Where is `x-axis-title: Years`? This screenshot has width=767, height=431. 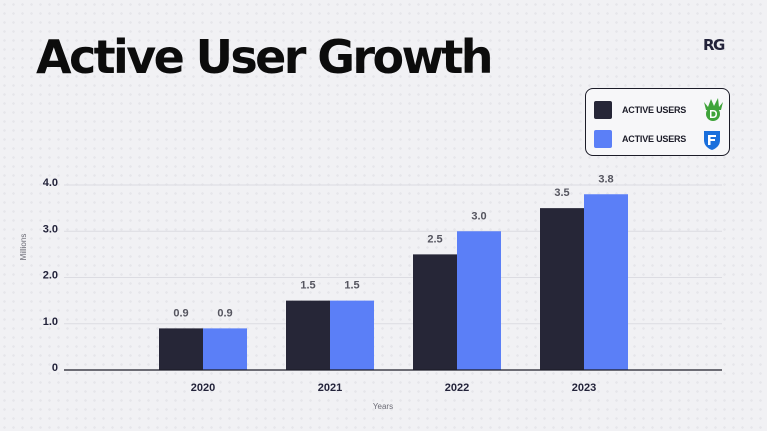 x-axis-title: Years is located at coordinates (383, 406).